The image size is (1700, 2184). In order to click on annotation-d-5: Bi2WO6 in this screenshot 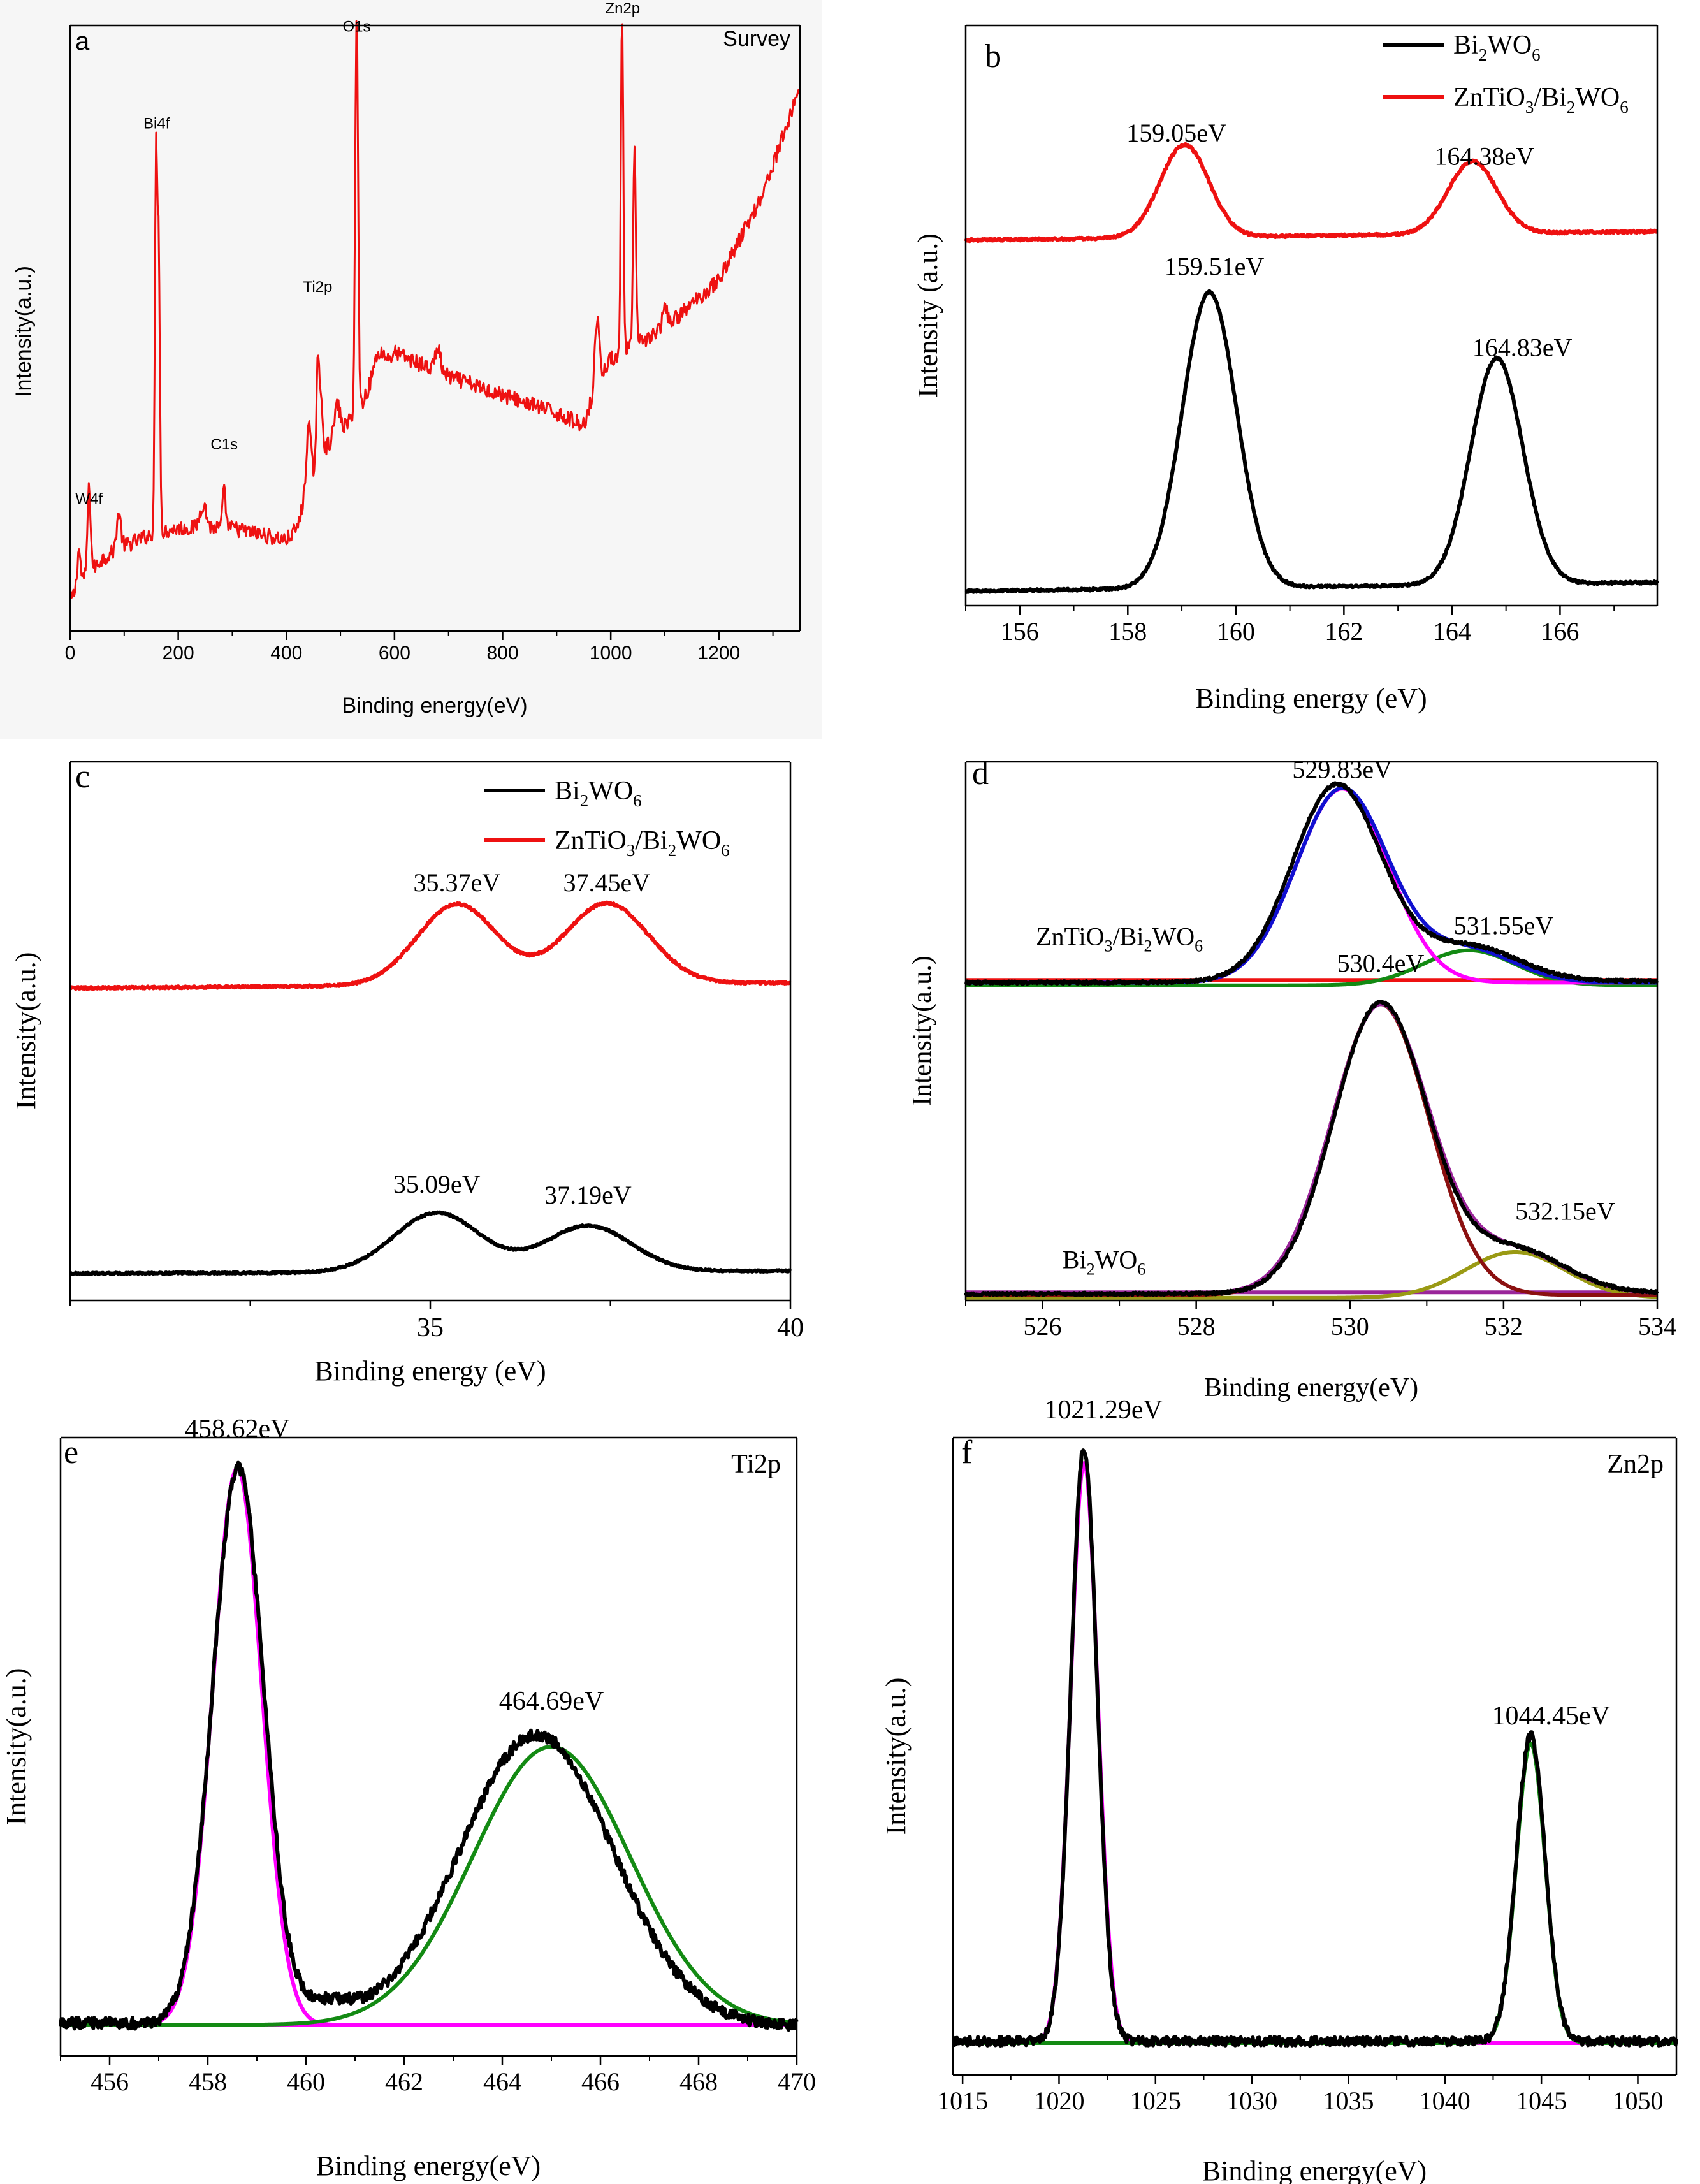, I will do `click(1104, 1261)`.